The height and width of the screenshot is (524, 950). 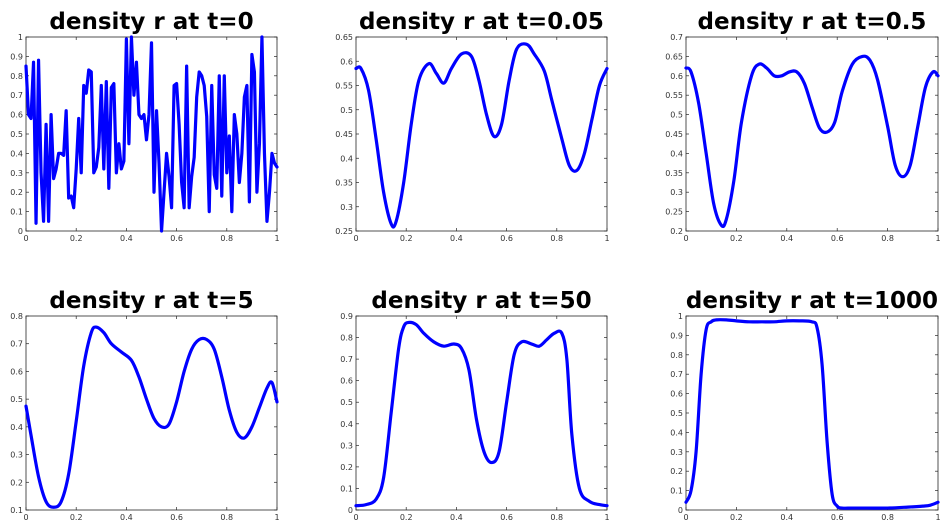 What do you see at coordinates (481, 22) in the screenshot?
I see `chart-title: density r at t=0.05` at bounding box center [481, 22].